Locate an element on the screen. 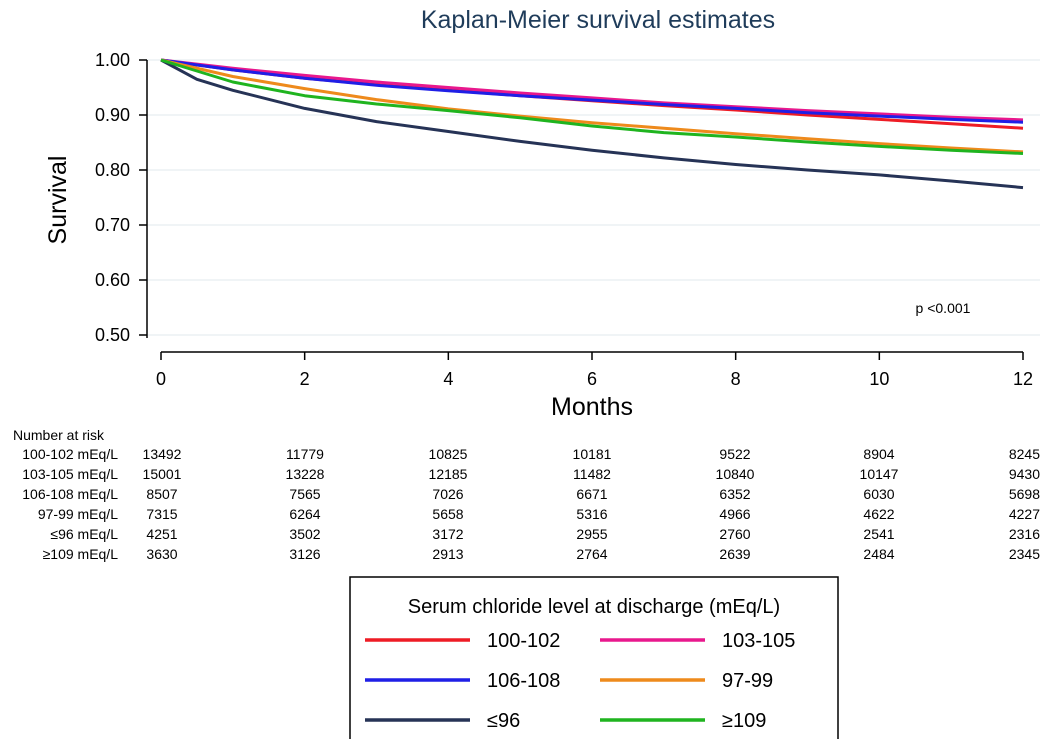  risk-value: 13492 is located at coordinates (162, 454).